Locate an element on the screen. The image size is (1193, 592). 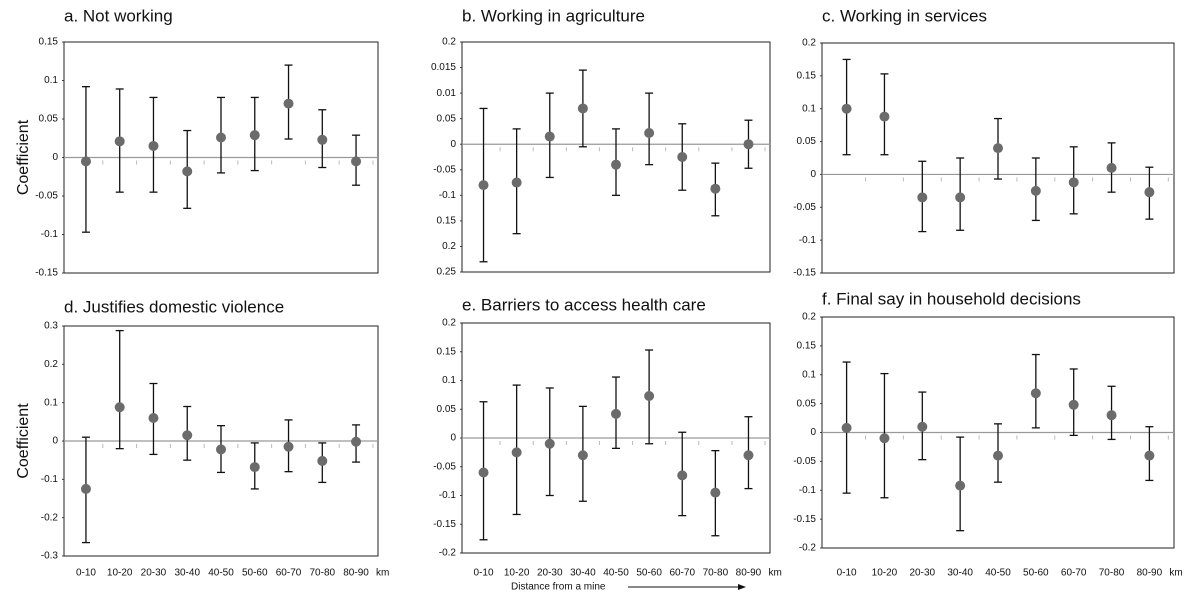
panel-title: c. Working in services is located at coordinates (904, 15).